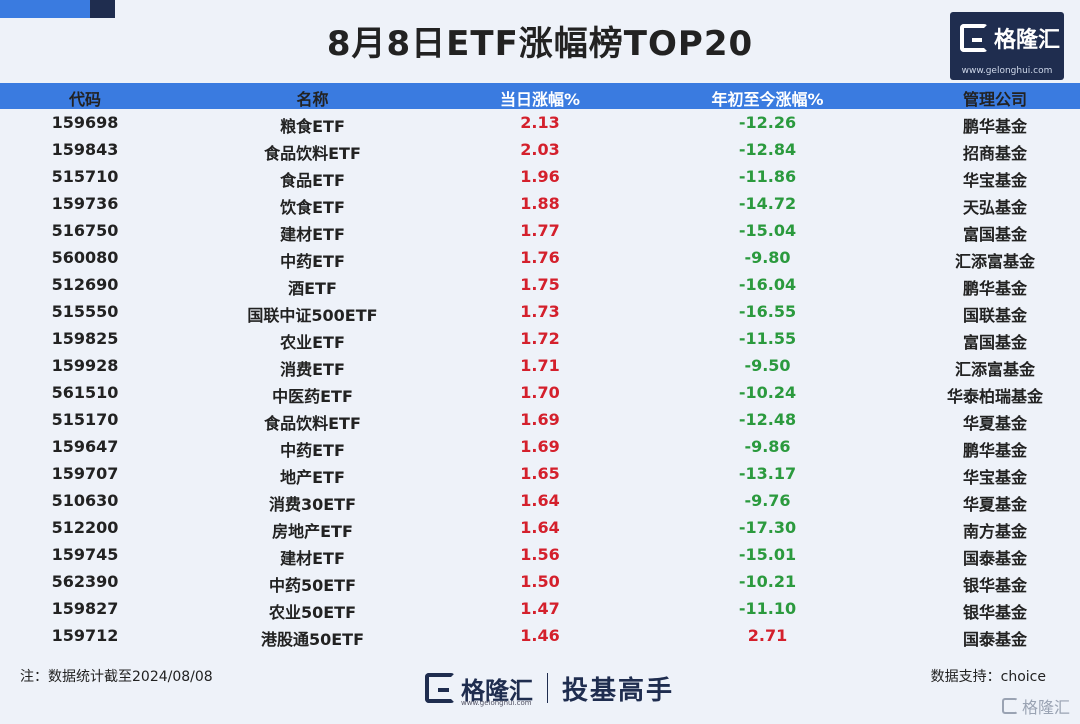 The width and height of the screenshot is (1080, 724). What do you see at coordinates (312, 531) in the screenshot?
I see `cell-name: 房地产ETF` at bounding box center [312, 531].